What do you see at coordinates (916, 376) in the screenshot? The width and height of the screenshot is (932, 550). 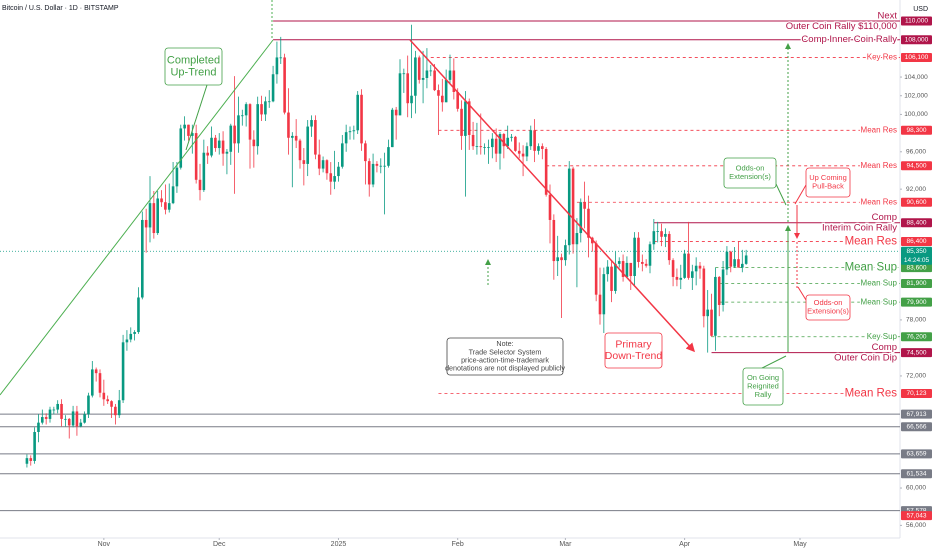 I see `y-tick-label: 72,000` at bounding box center [916, 376].